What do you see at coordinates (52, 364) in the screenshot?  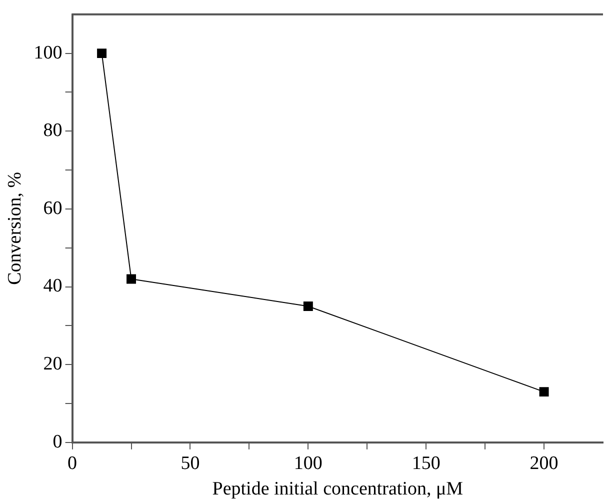 I see `y-tick-label: 20` at bounding box center [52, 364].